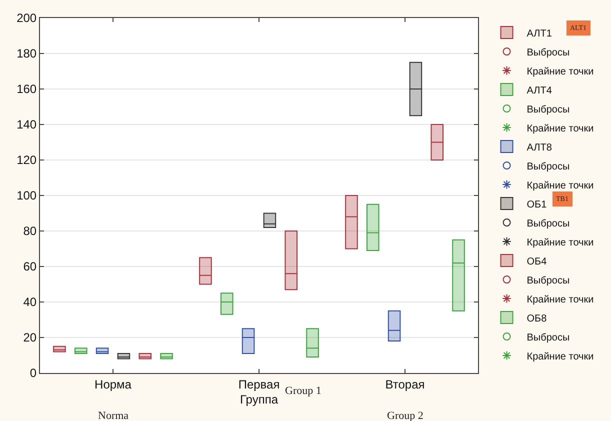 The image size is (611, 421). Describe the element at coordinates (303, 391) in the screenshot. I see `text: Group 1` at that location.